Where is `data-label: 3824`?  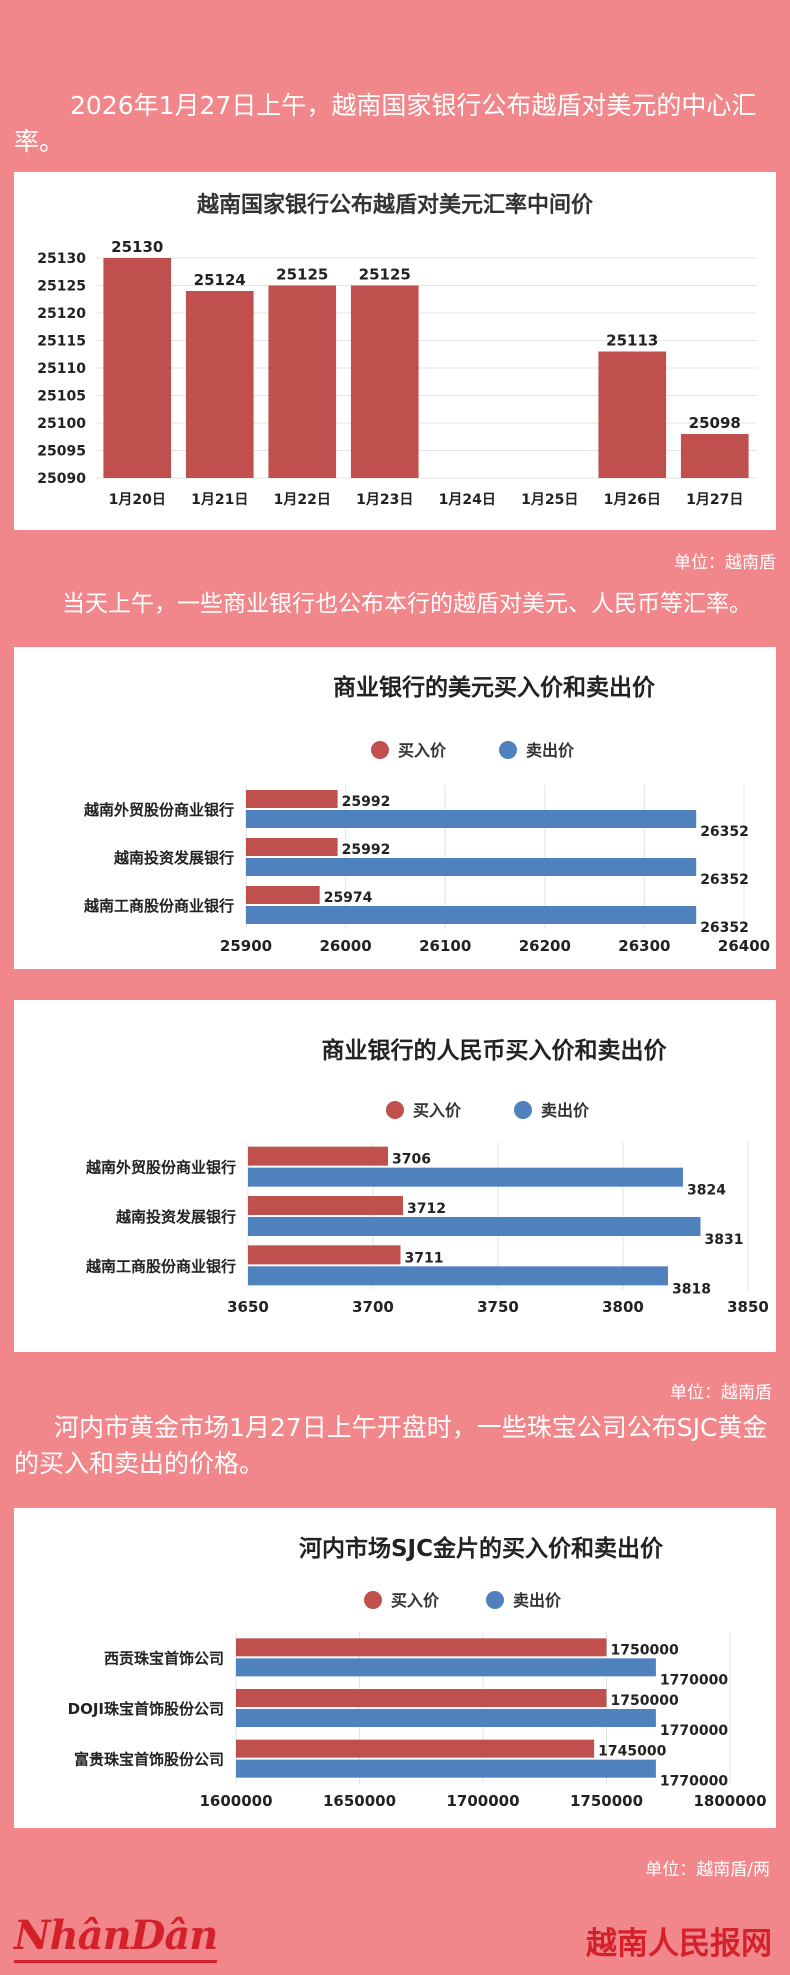 data-label: 3824 is located at coordinates (706, 1191).